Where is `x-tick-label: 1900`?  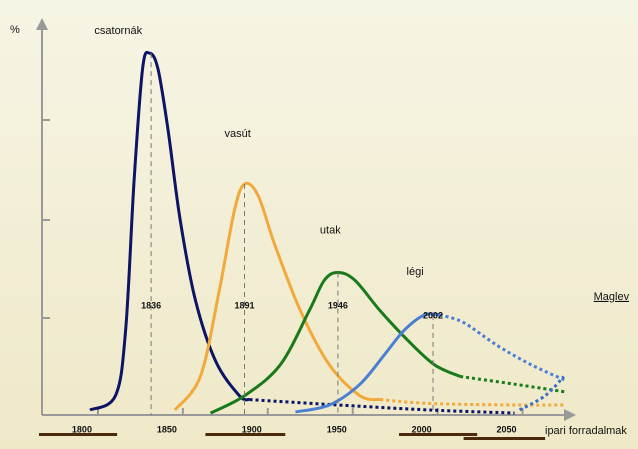
x-tick-label: 1900 is located at coordinates (252, 429).